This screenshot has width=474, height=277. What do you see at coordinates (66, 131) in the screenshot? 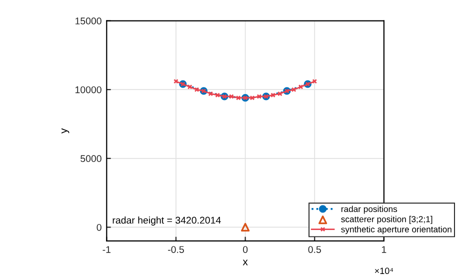
I see `y-axis-title: y` at bounding box center [66, 131].